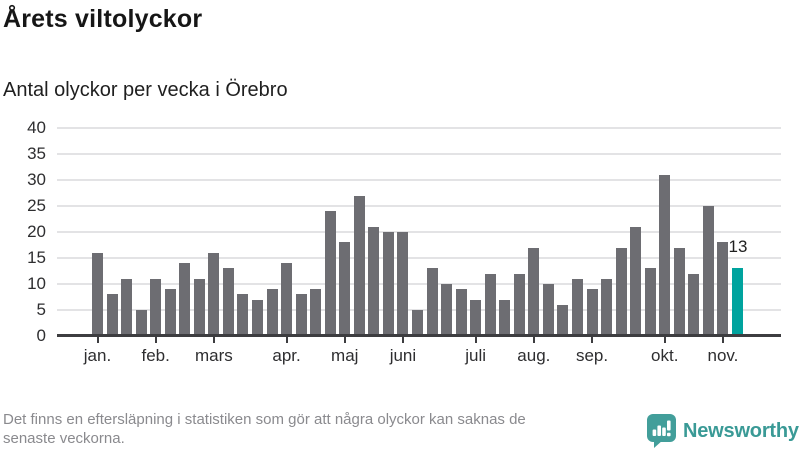 The height and width of the screenshot is (450, 800). What do you see at coordinates (403, 355) in the screenshot?
I see `x-axis-month-label: juni` at bounding box center [403, 355].